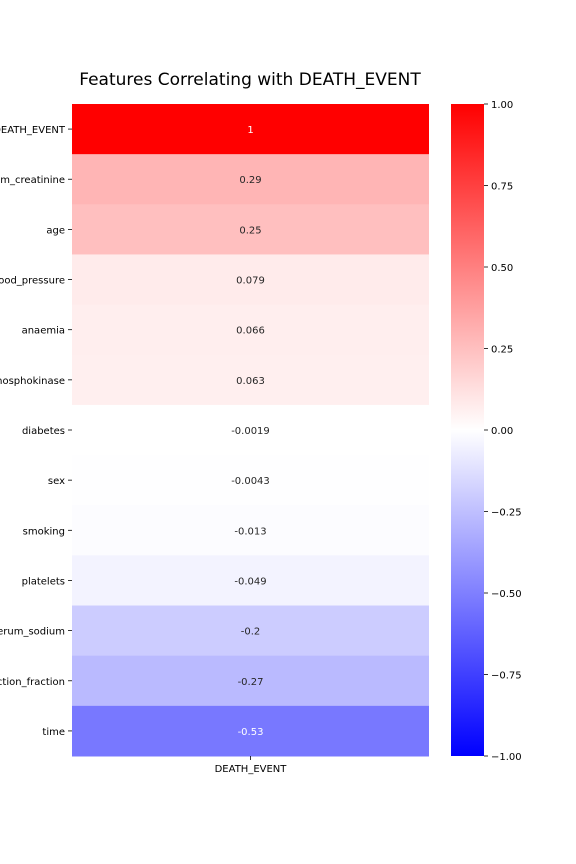 The image size is (576, 864). I want to click on cell-value-label: -0.2, so click(251, 632).